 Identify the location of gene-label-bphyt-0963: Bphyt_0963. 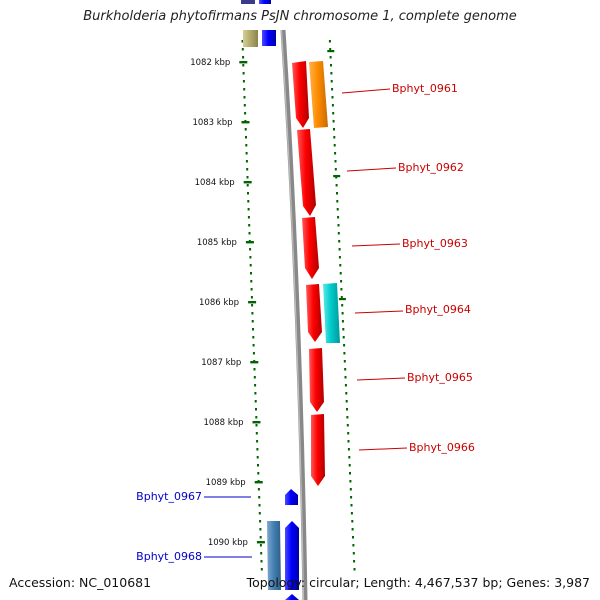
(435, 243).